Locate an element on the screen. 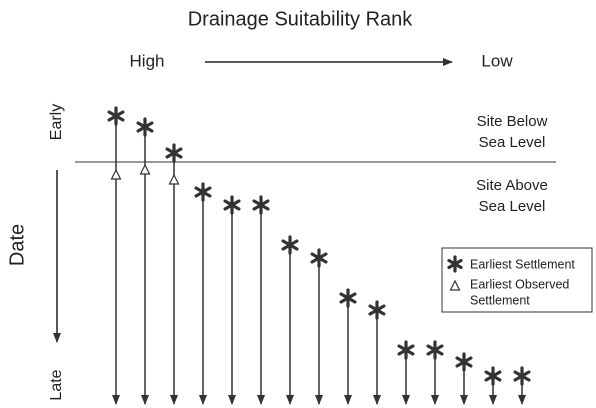 Image resolution: width=596 pixels, height=408 pixels. date-late: Late is located at coordinates (56, 384).